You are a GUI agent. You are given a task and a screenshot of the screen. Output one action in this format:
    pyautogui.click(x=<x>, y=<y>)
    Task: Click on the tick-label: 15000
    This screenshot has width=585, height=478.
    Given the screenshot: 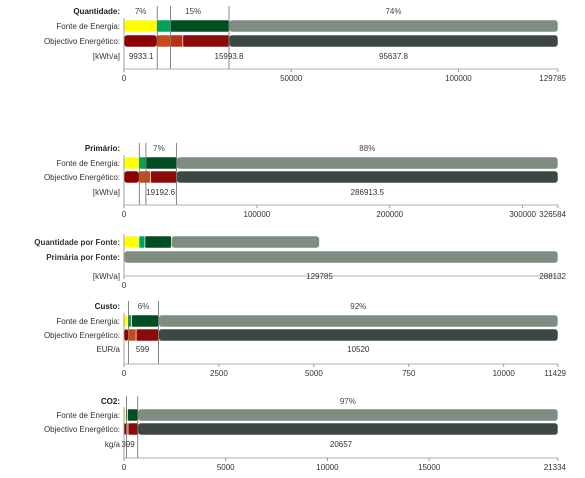 What is the action you would take?
    pyautogui.click(x=429, y=467)
    